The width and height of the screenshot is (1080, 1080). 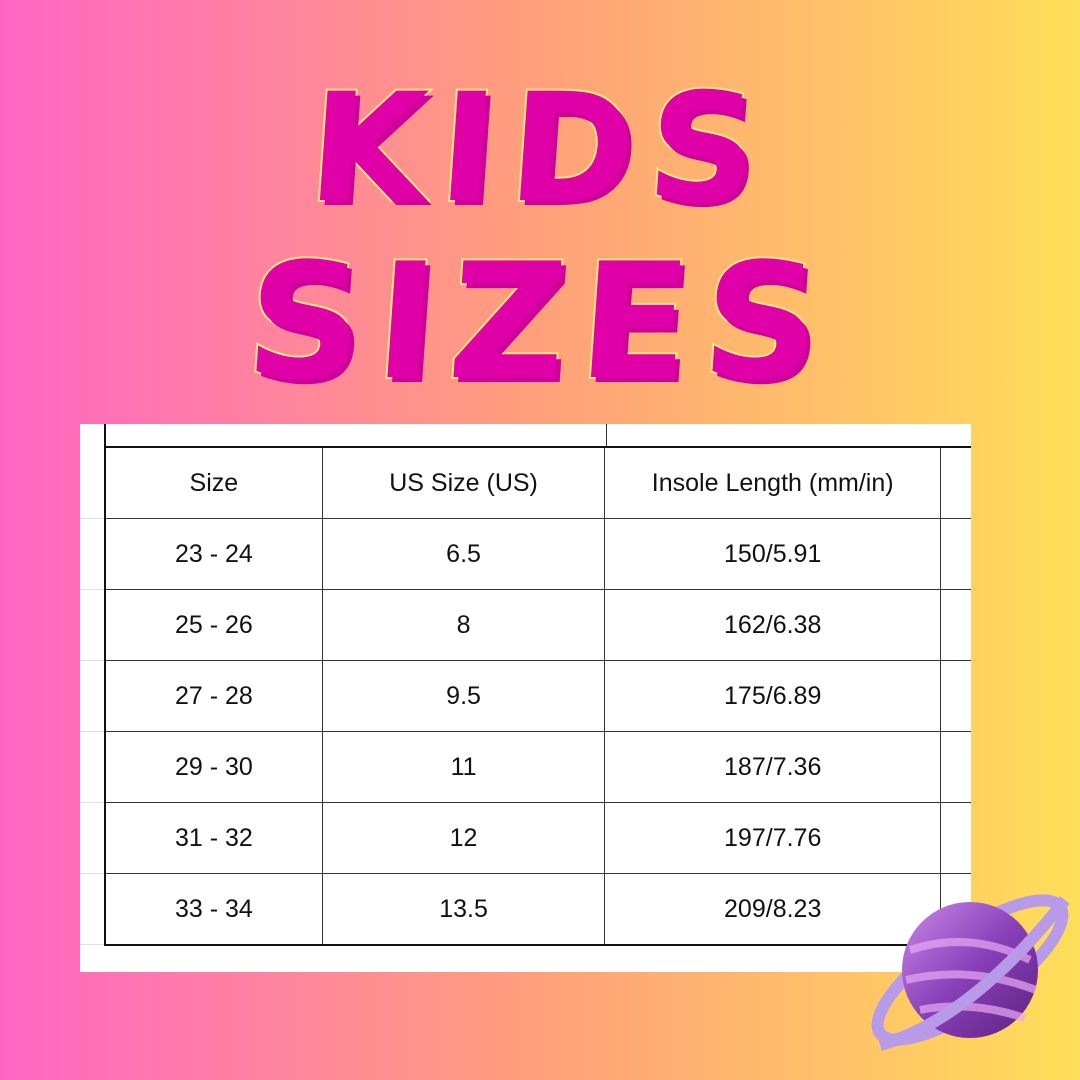 What do you see at coordinates (773, 838) in the screenshot?
I see `cell-insole: 197/7.76` at bounding box center [773, 838].